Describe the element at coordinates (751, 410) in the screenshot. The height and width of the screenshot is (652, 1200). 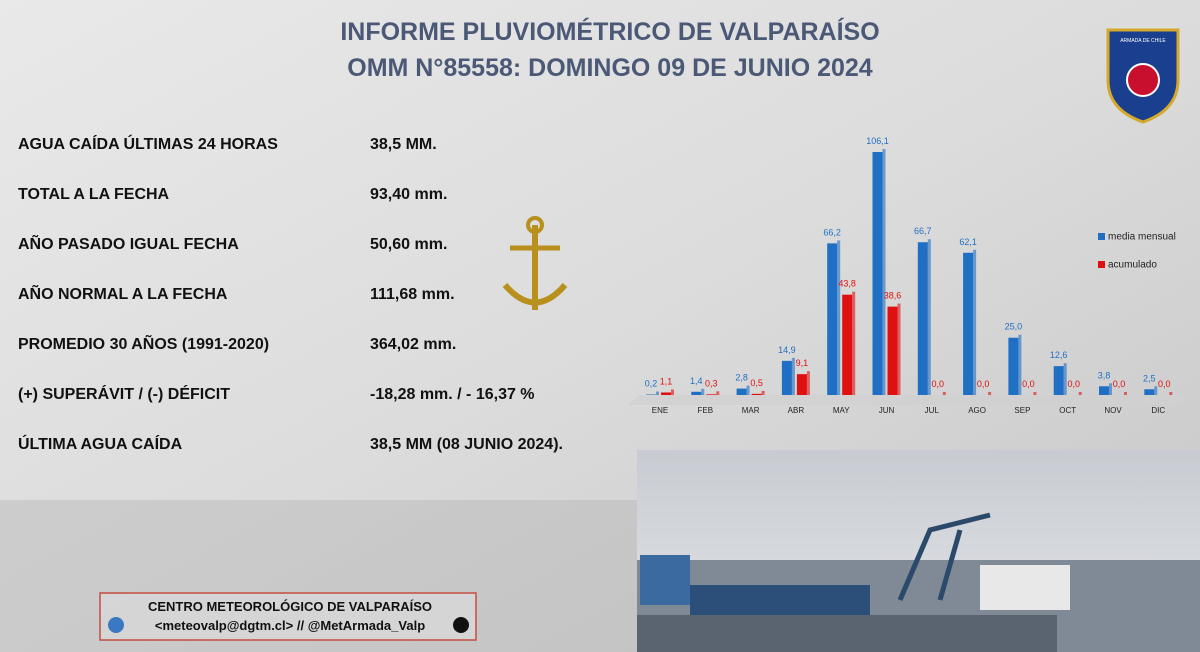
I see `x-tick-label: MAR` at that location.